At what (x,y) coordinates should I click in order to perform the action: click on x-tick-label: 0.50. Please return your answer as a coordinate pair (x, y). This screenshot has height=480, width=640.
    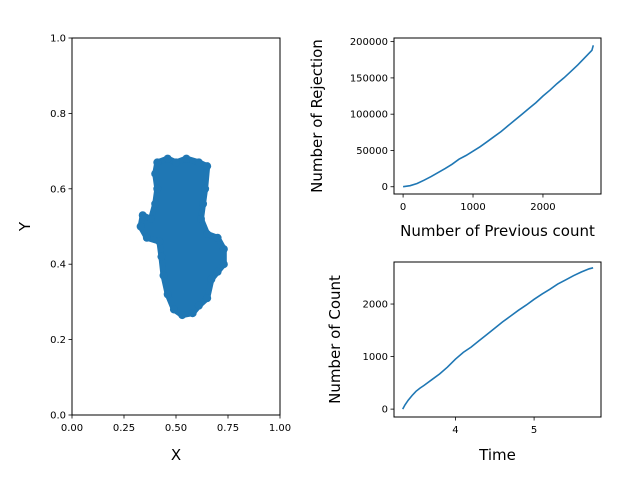
    Looking at the image, I should click on (176, 428).